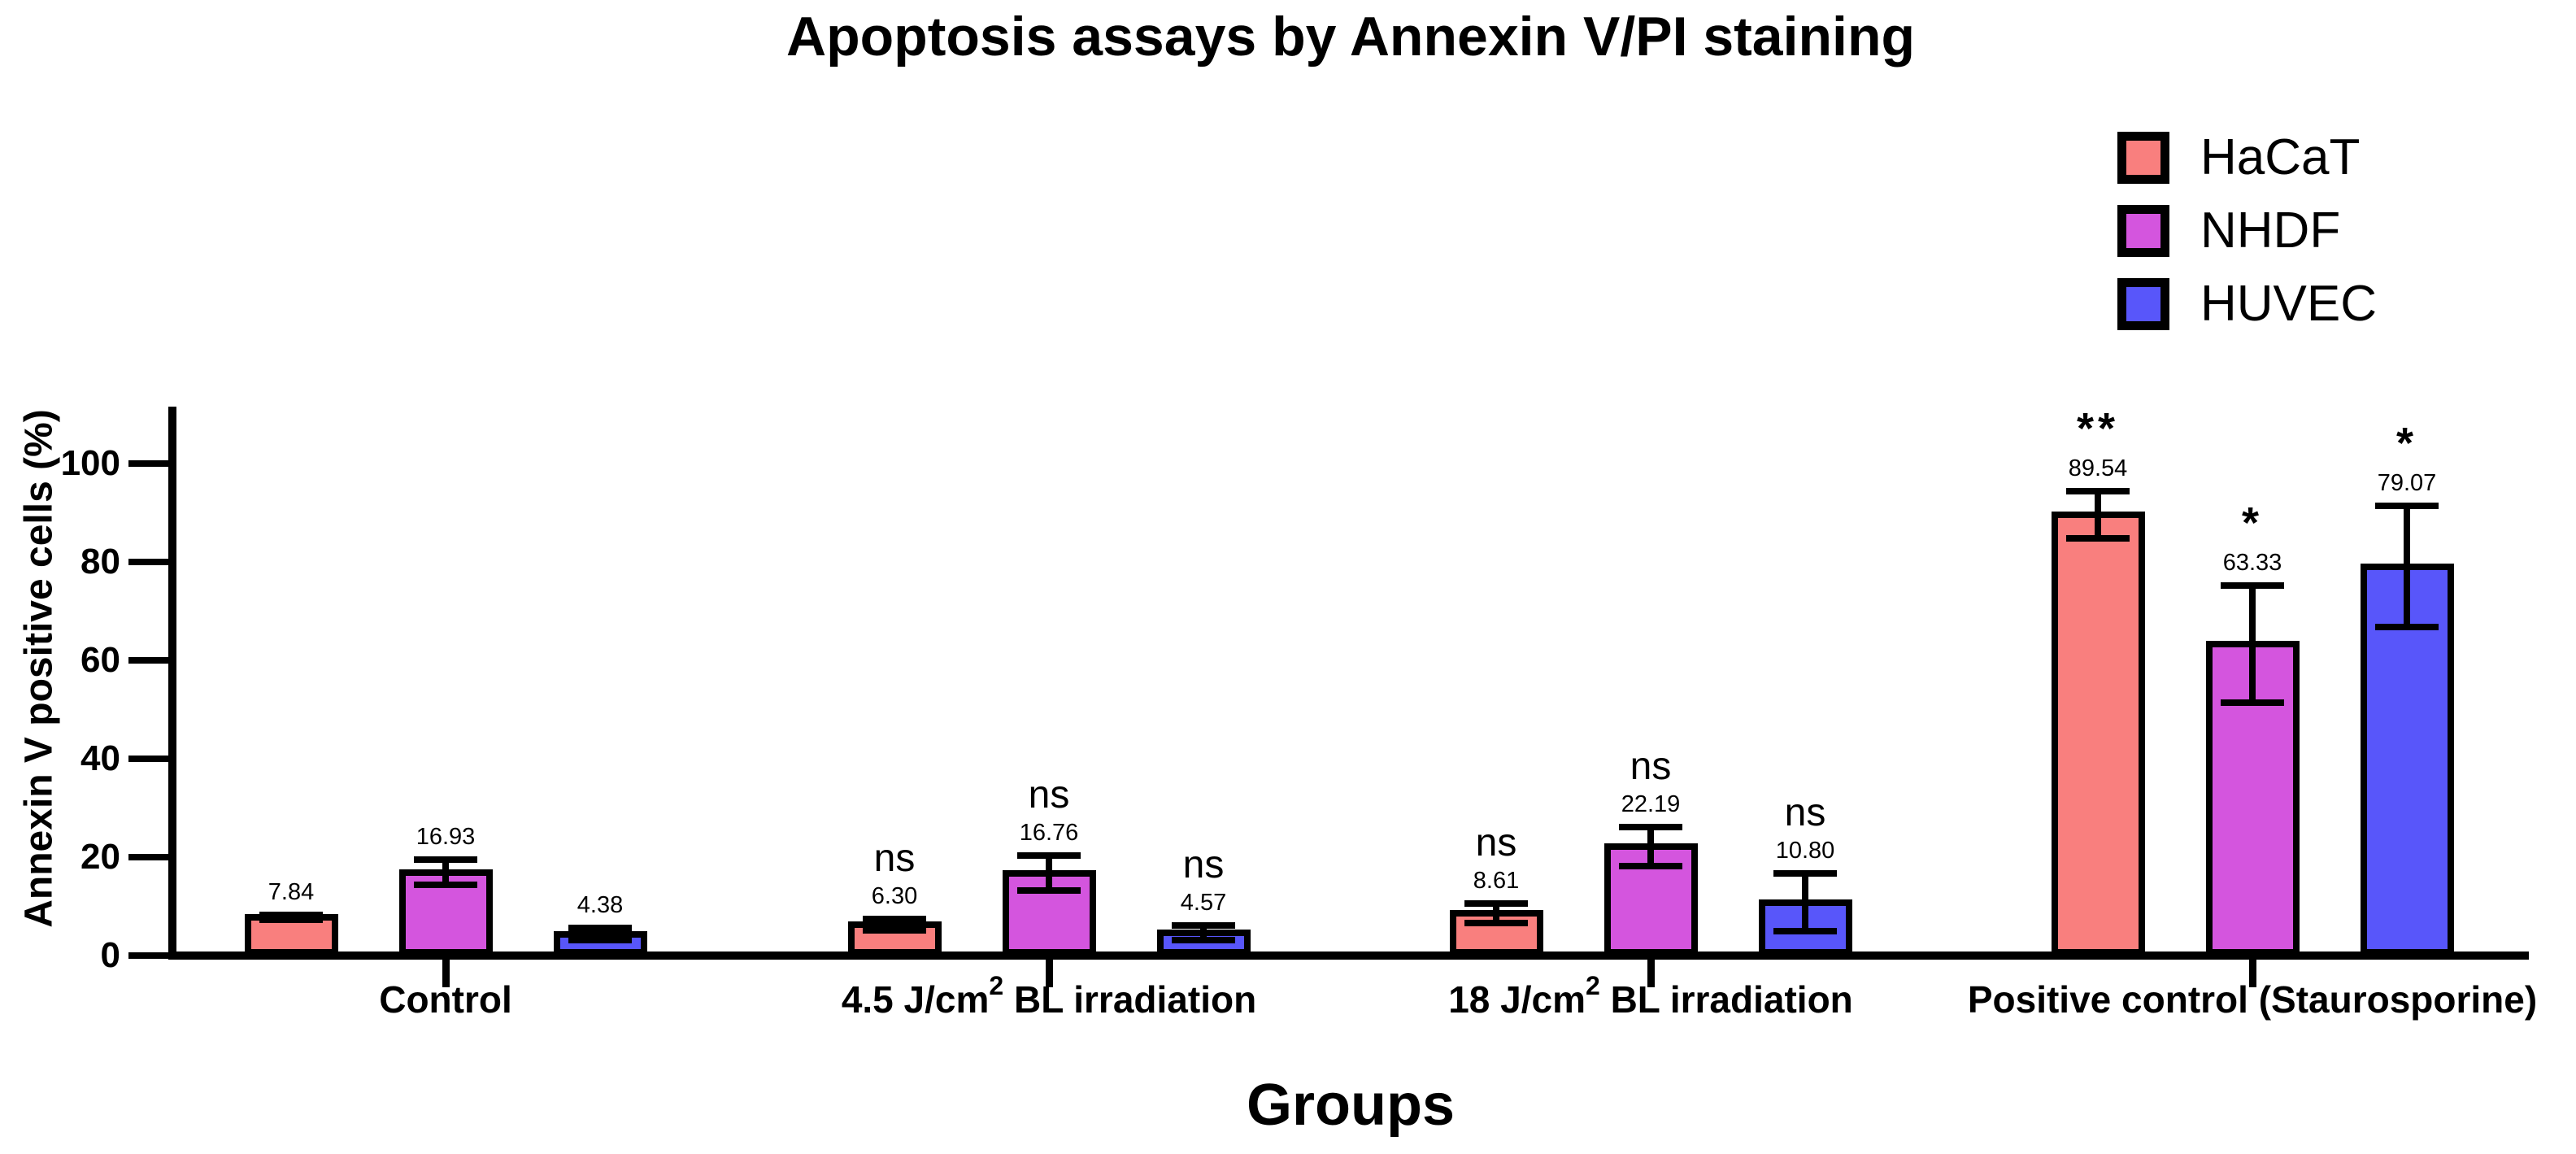 The width and height of the screenshot is (2576, 1154). I want to click on legend-label: HaCaT, so click(2281, 157).